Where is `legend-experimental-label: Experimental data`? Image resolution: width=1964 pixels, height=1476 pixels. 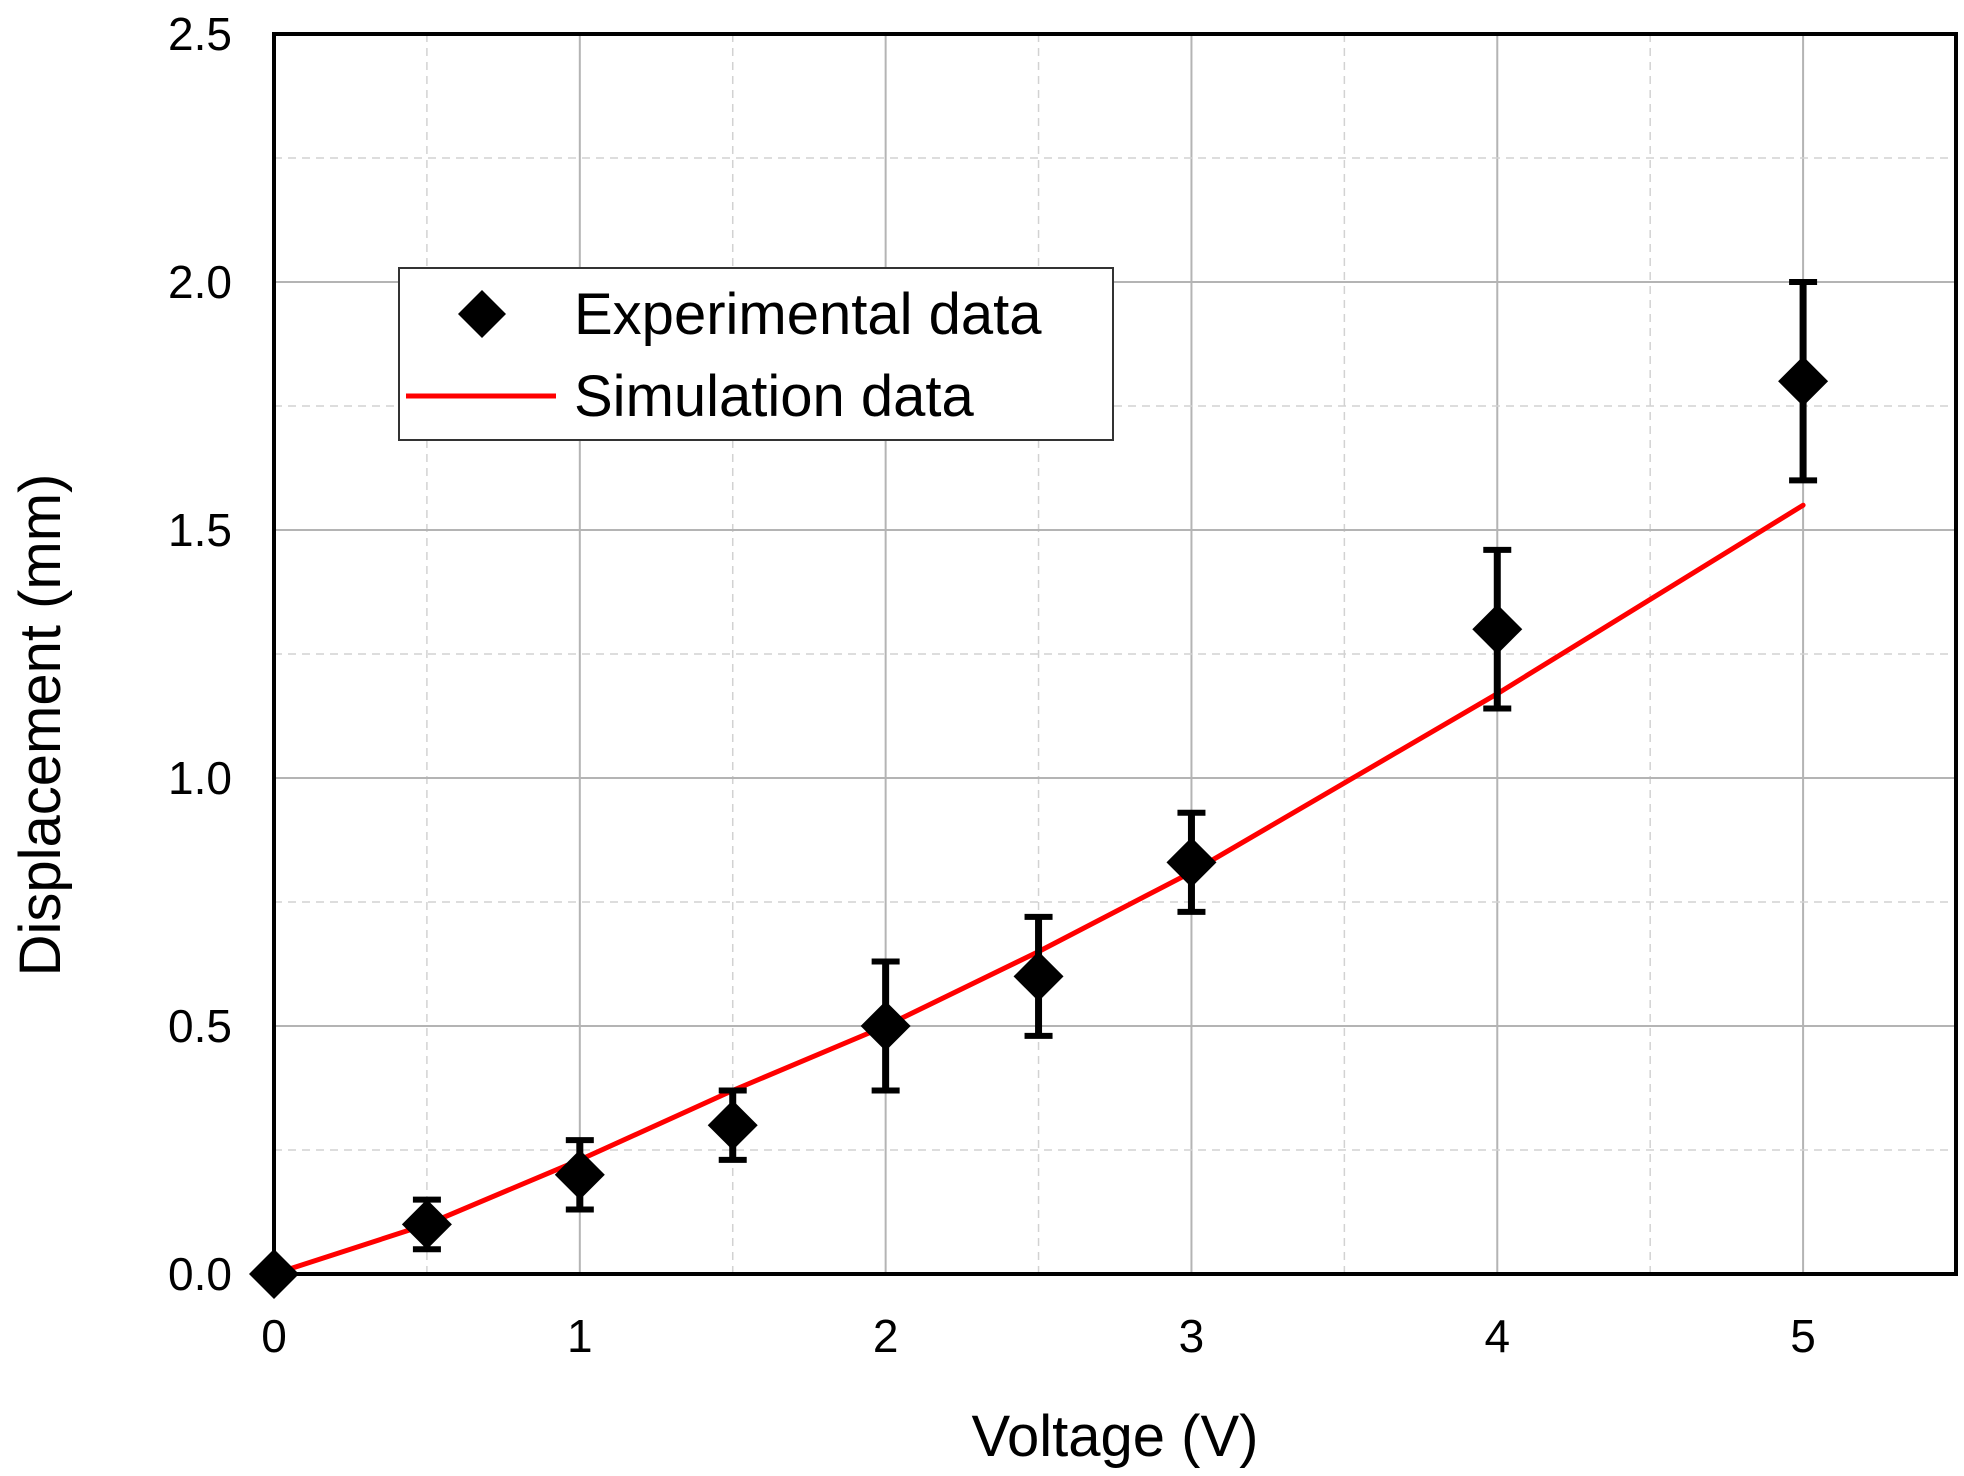
legend-experimental-label: Experimental data is located at coordinates (808, 314).